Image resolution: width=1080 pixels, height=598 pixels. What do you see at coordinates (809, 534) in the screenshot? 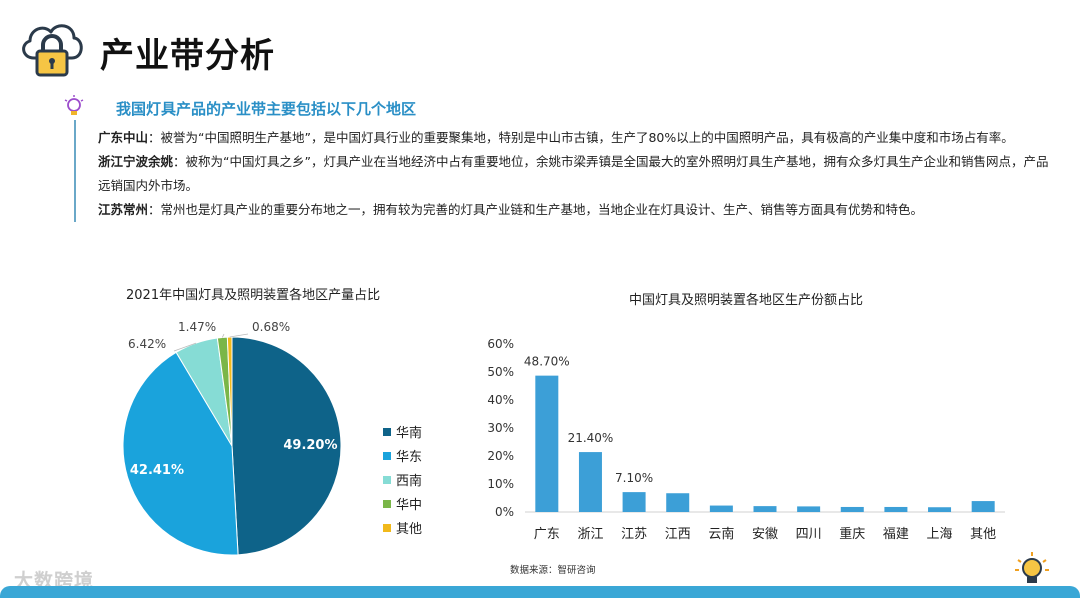
I see `x-tick-label: 四川` at bounding box center [809, 534].